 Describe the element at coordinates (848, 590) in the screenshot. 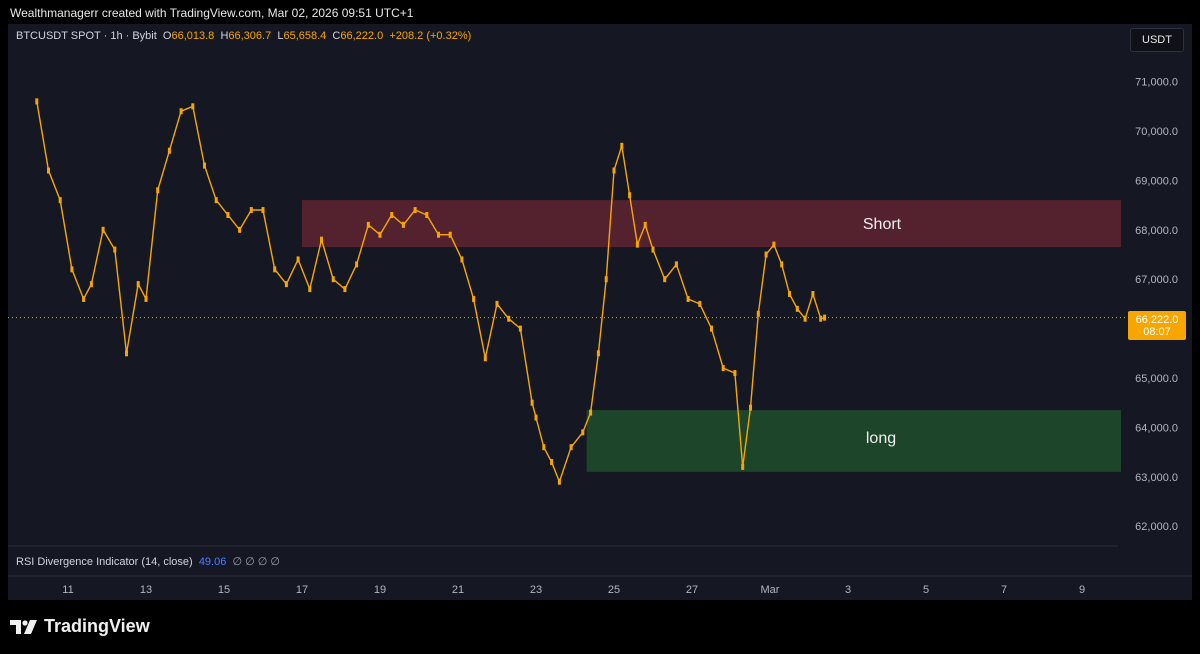

I see `x-tick-label: 3` at that location.